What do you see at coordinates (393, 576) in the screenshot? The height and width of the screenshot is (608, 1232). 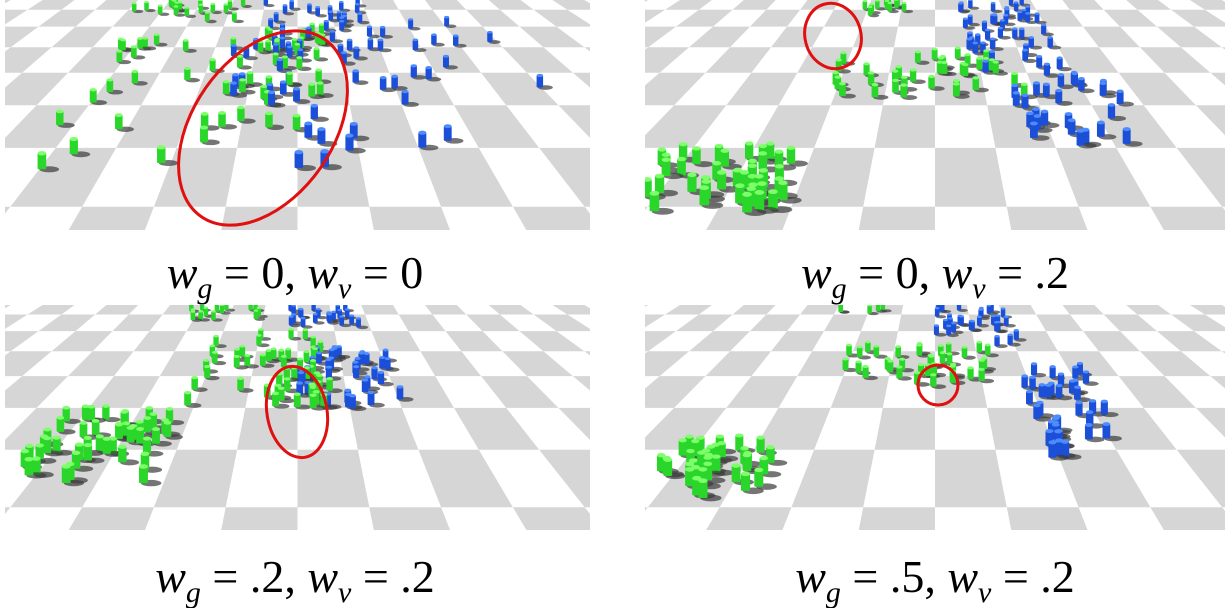 I see `caption-term: = .2` at bounding box center [393, 576].